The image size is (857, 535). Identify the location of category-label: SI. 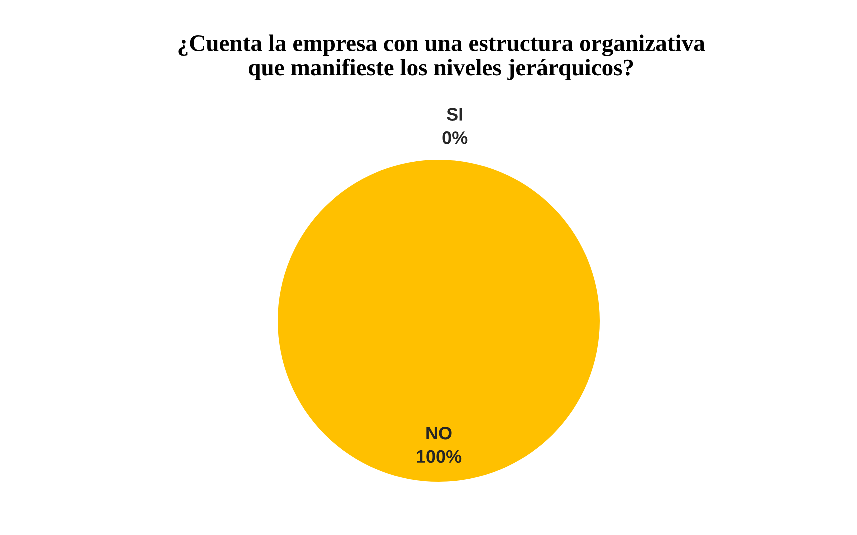
(454, 114).